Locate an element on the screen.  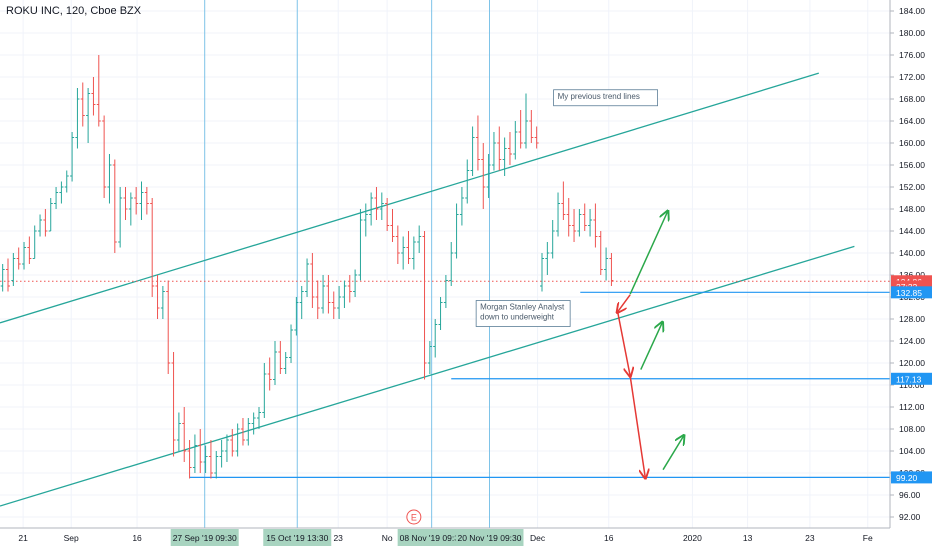
price-axis-label: 168.00 is located at coordinates (912, 99).